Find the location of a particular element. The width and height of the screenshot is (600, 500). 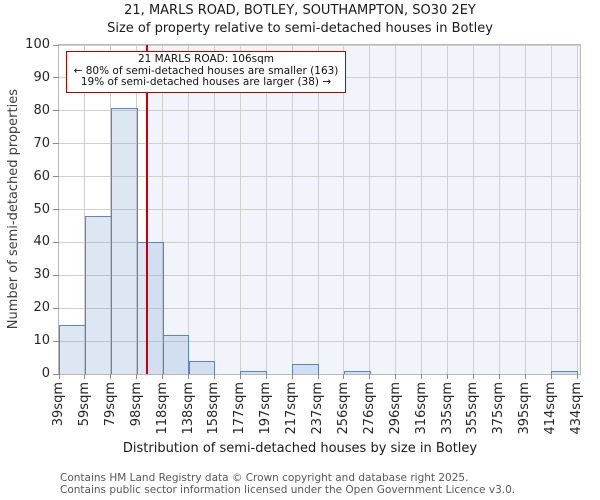

y-tick-label: 50 is located at coordinates (41, 209).